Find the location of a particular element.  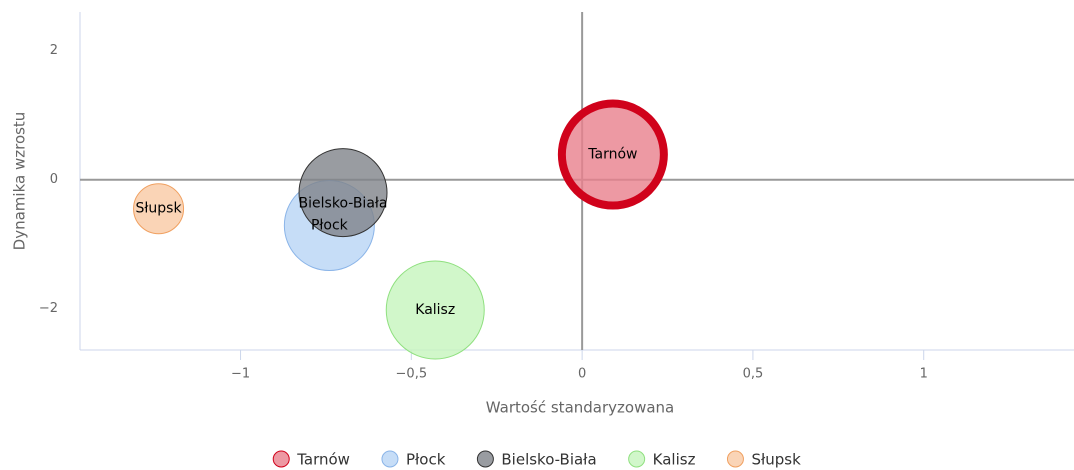

legend-item: Słupsk is located at coordinates (763, 459).